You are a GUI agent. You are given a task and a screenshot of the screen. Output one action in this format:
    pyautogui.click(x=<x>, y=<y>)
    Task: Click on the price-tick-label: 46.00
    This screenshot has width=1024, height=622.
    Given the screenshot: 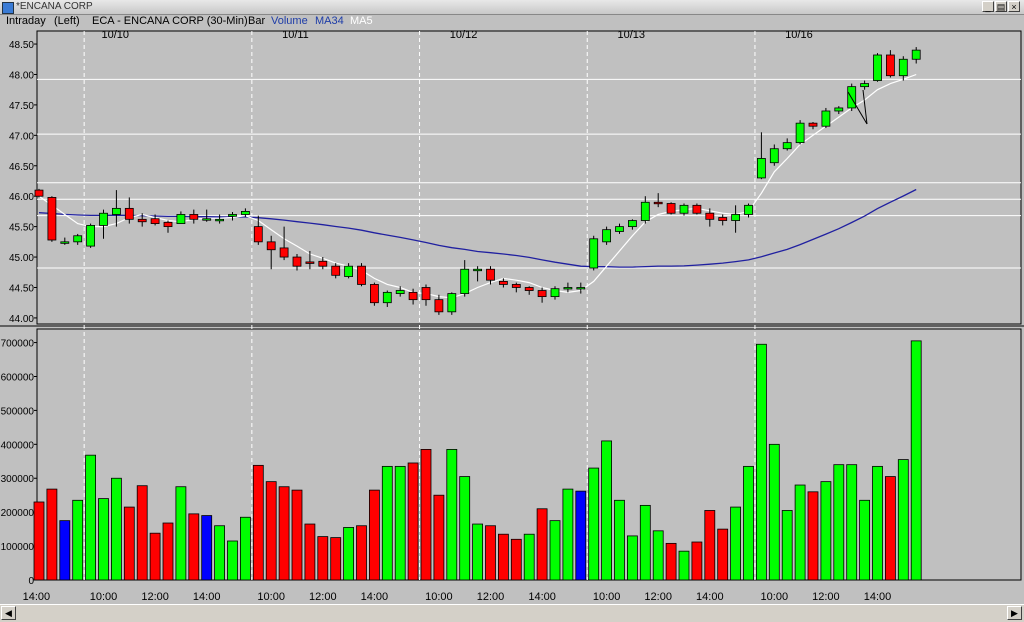 What is the action you would take?
    pyautogui.click(x=21, y=197)
    